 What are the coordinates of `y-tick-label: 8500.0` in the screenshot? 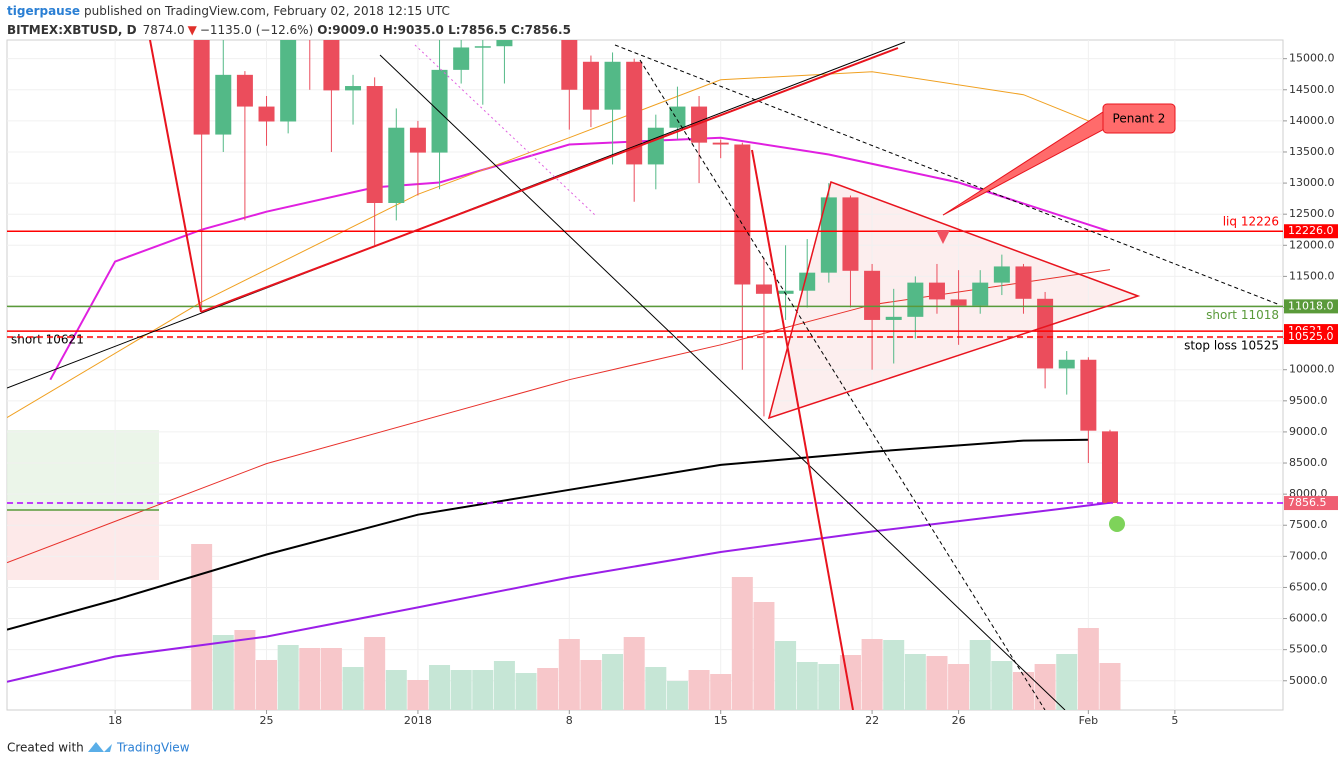 It's located at (1308, 462).